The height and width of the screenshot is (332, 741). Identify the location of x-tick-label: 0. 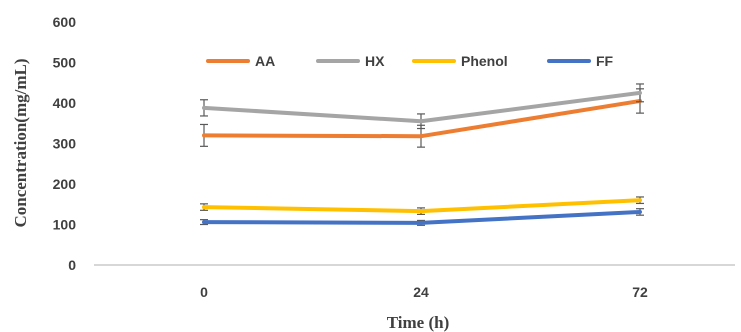
(204, 292).